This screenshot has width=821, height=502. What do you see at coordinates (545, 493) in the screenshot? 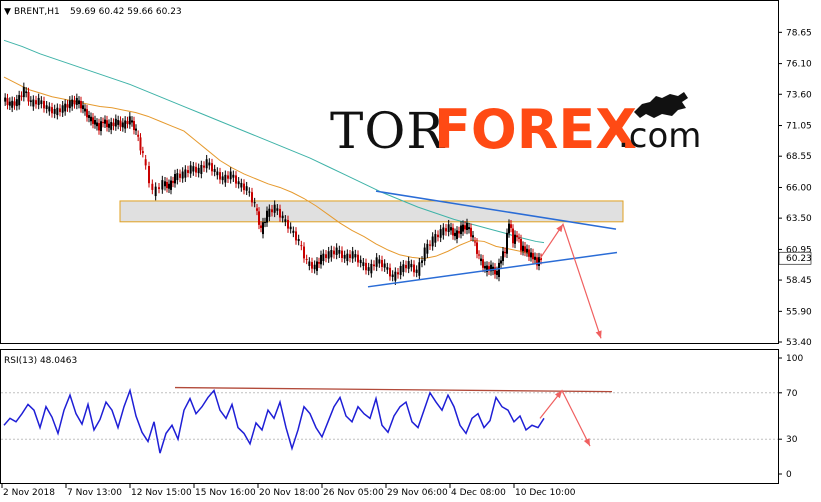
I see `time-tick-label: 10 Dec 10:00` at bounding box center [545, 493].